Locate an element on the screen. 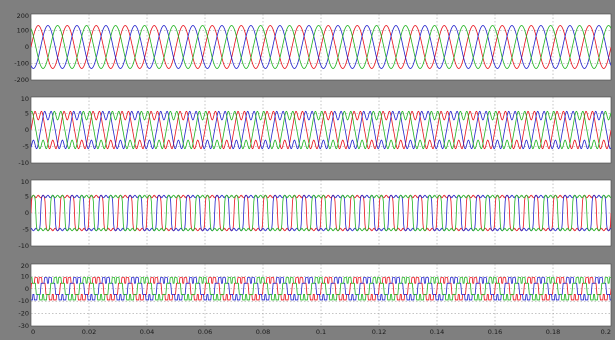  x-tick-label: 0.14 is located at coordinates (437, 332).